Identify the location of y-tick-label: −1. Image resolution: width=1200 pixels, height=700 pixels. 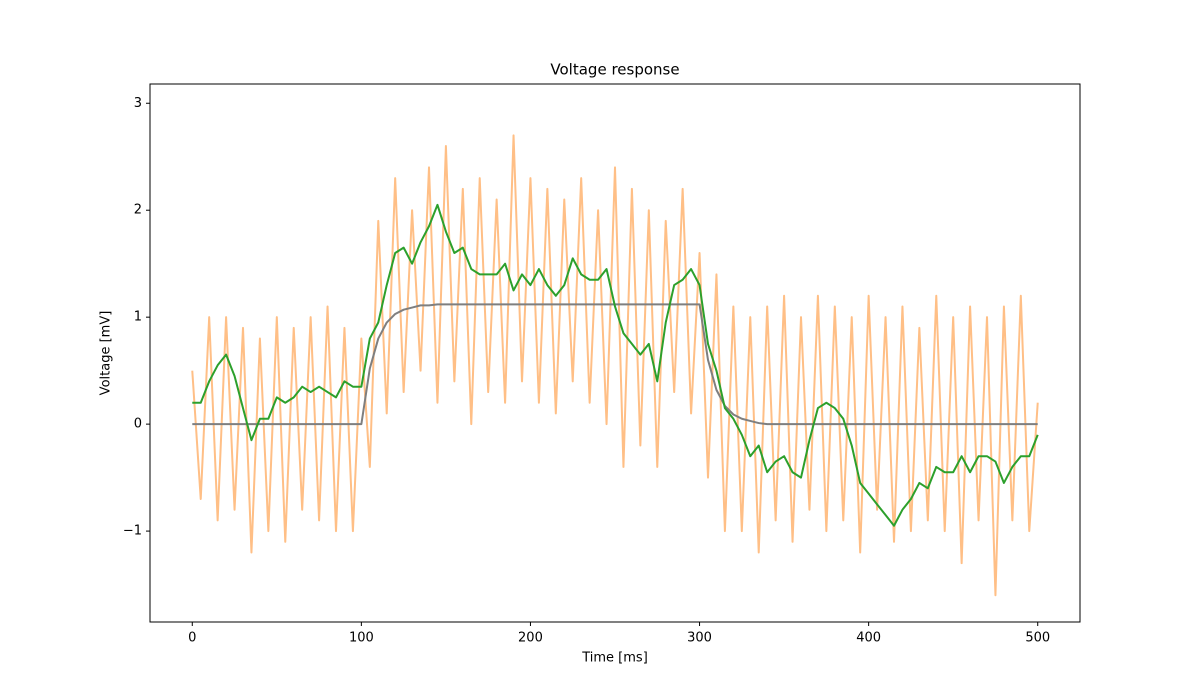
(132, 531).